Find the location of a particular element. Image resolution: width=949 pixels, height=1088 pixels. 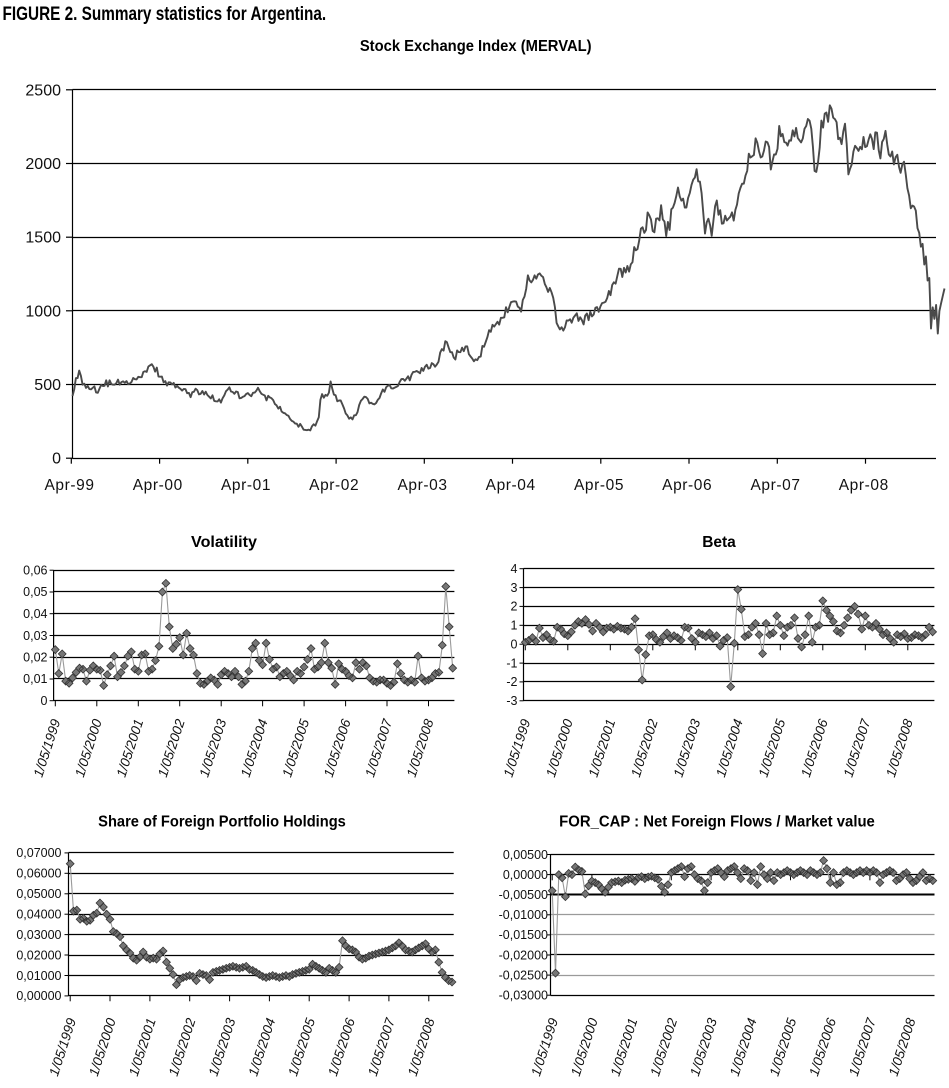

svg-text: 0,03000 is located at coordinates (38, 935).